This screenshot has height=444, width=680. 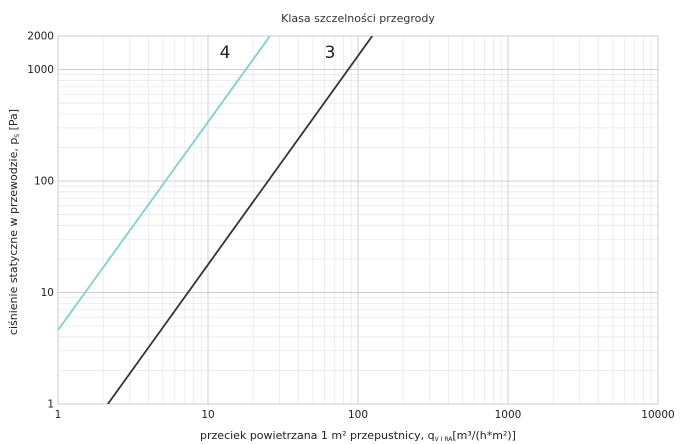 What do you see at coordinates (657, 415) in the screenshot?
I see `x-tick-label: 10000` at bounding box center [657, 415].